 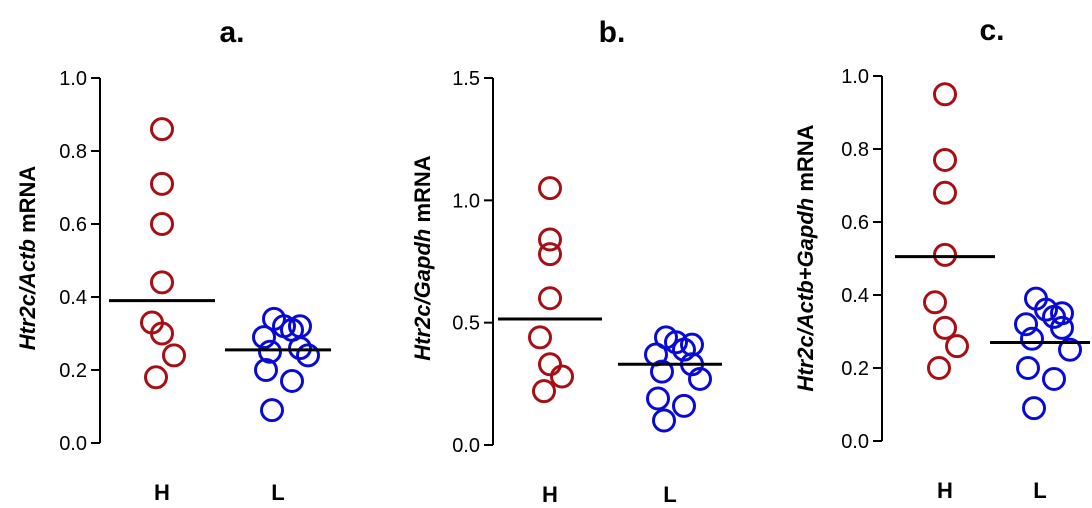 I want to click on y-axis-gene-ratio: Htr2c/Actb+Gapdh, so click(x=805, y=295).